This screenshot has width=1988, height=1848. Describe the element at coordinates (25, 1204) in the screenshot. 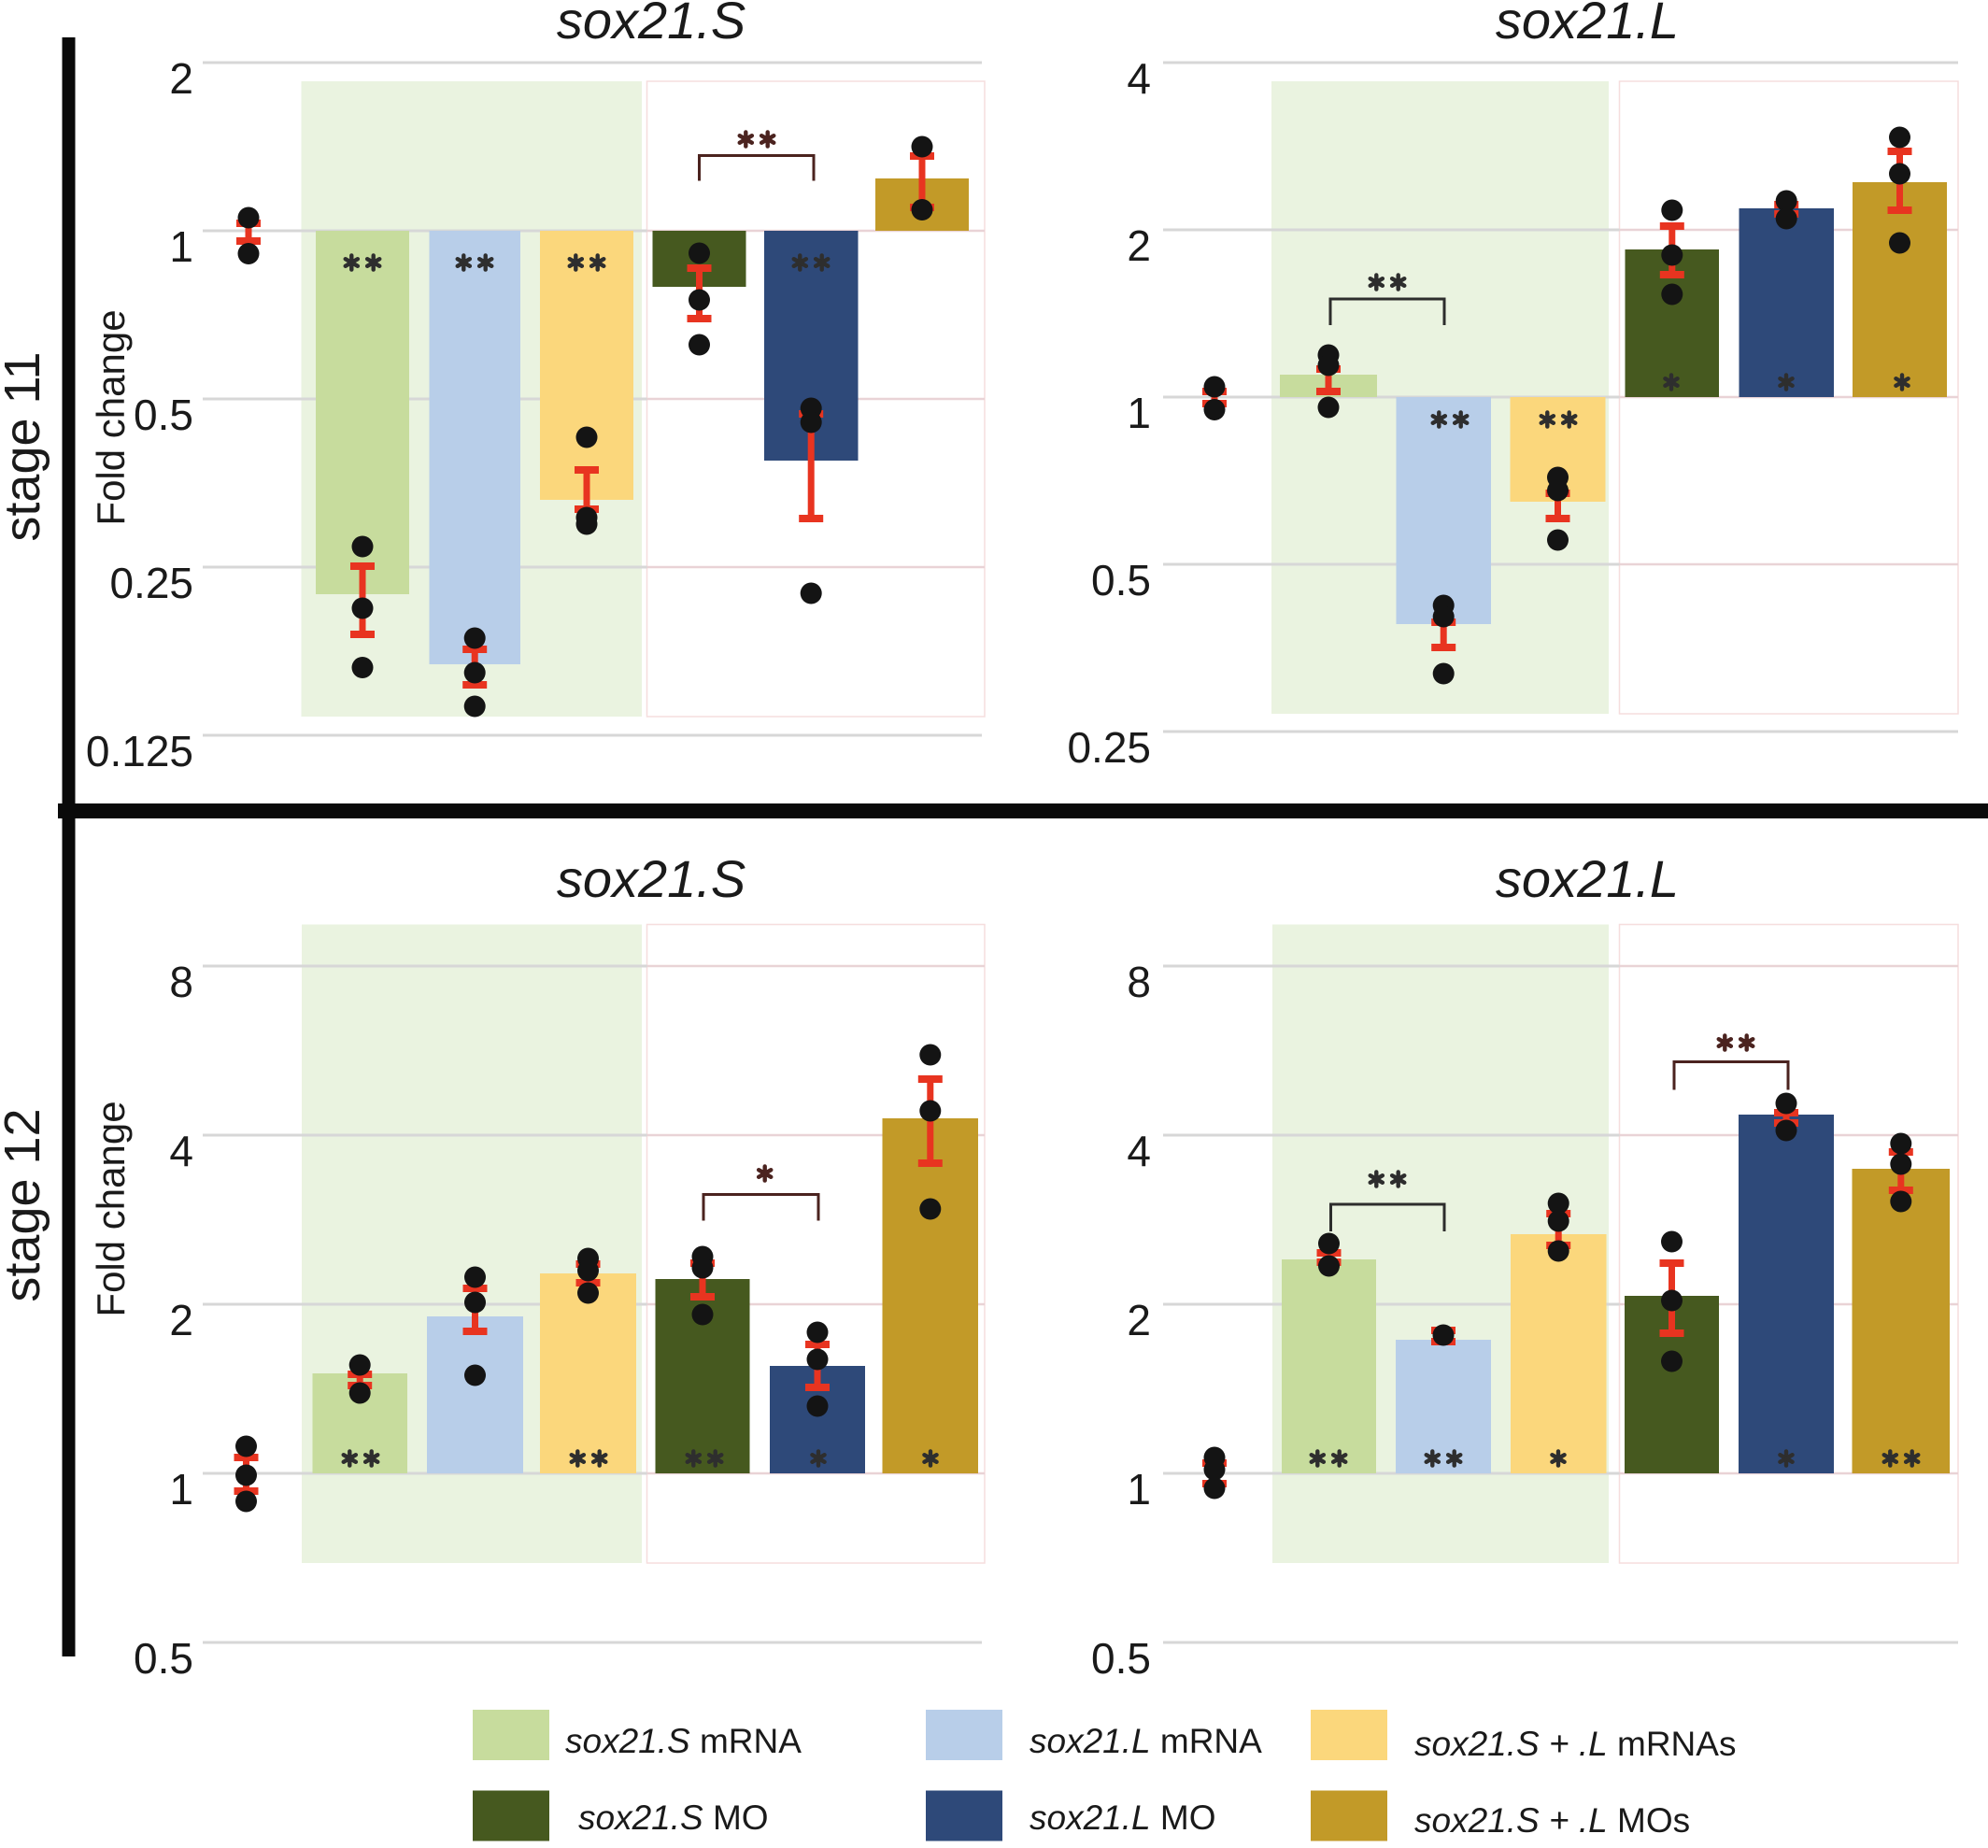

I see `svg-text: stage 12` at that location.